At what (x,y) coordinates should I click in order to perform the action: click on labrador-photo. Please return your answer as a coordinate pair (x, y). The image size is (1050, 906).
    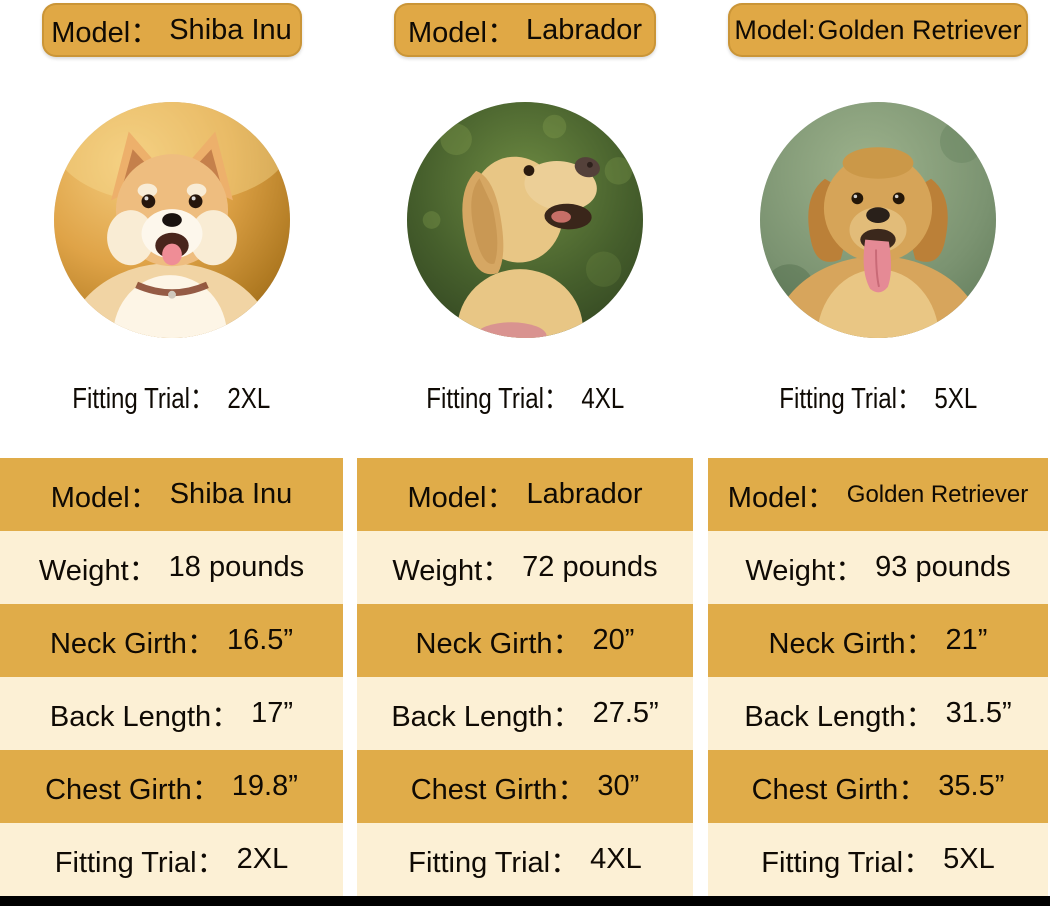
    Looking at the image, I should click on (525, 220).